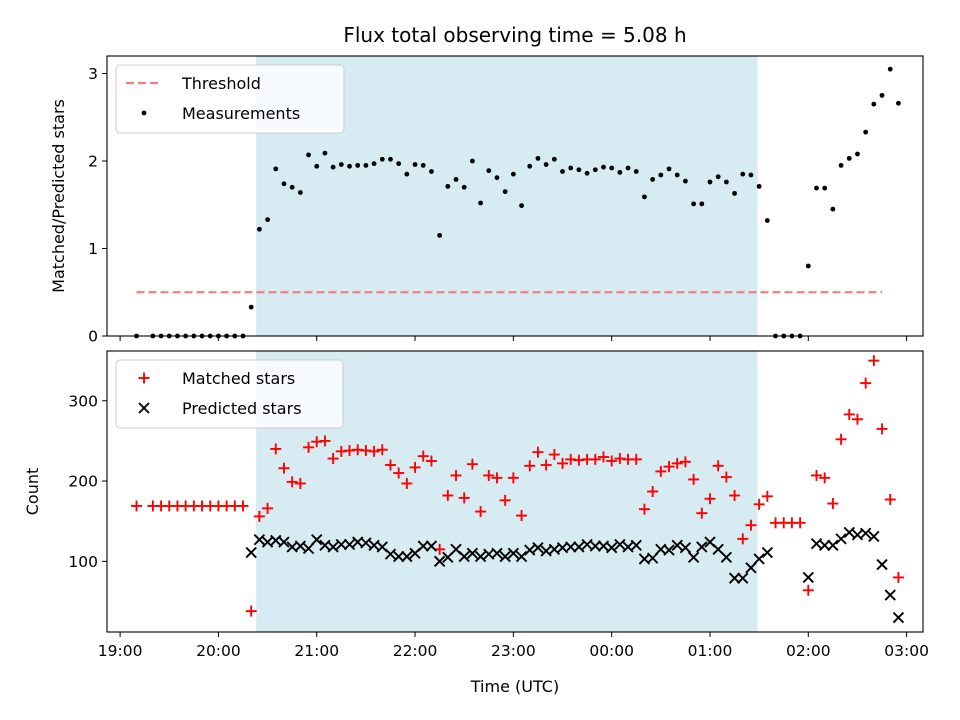 Image resolution: width=960 pixels, height=720 pixels. Describe the element at coordinates (514, 35) in the screenshot. I see `chart-title: Flux total observing time = 5.08 h` at that location.